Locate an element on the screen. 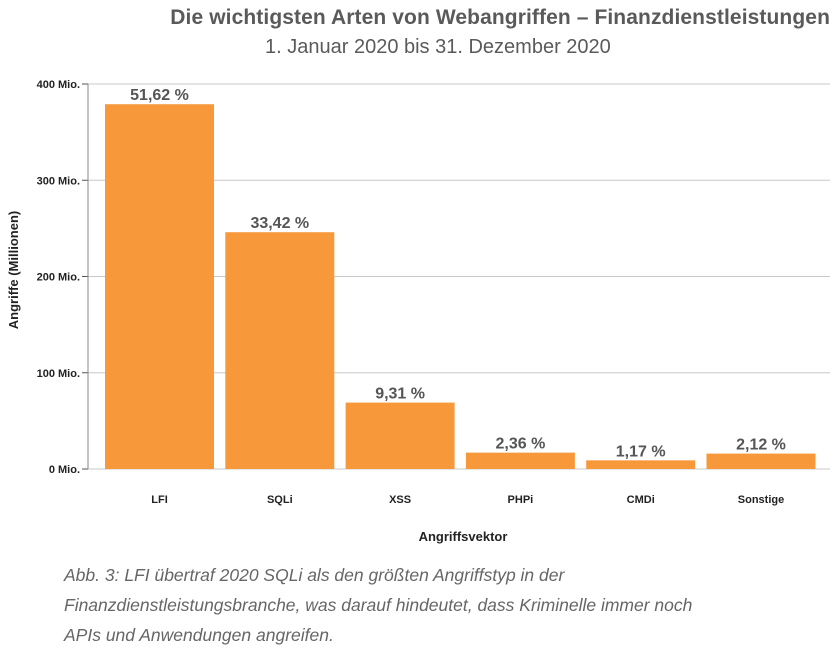 The image size is (838, 655). y-tick-label: 400 Mio. is located at coordinates (58, 85).